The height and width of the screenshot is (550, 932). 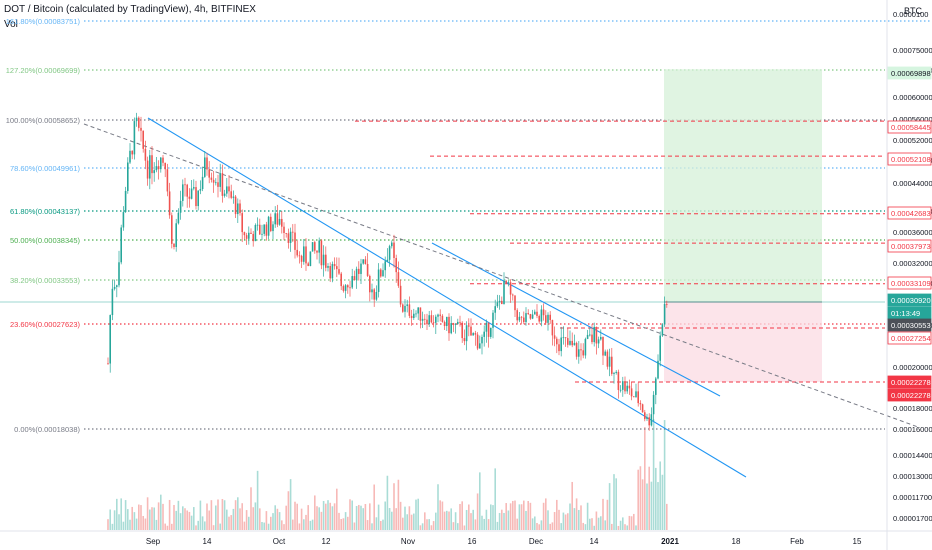 I want to click on x-tick-11: 15, so click(x=857, y=541).